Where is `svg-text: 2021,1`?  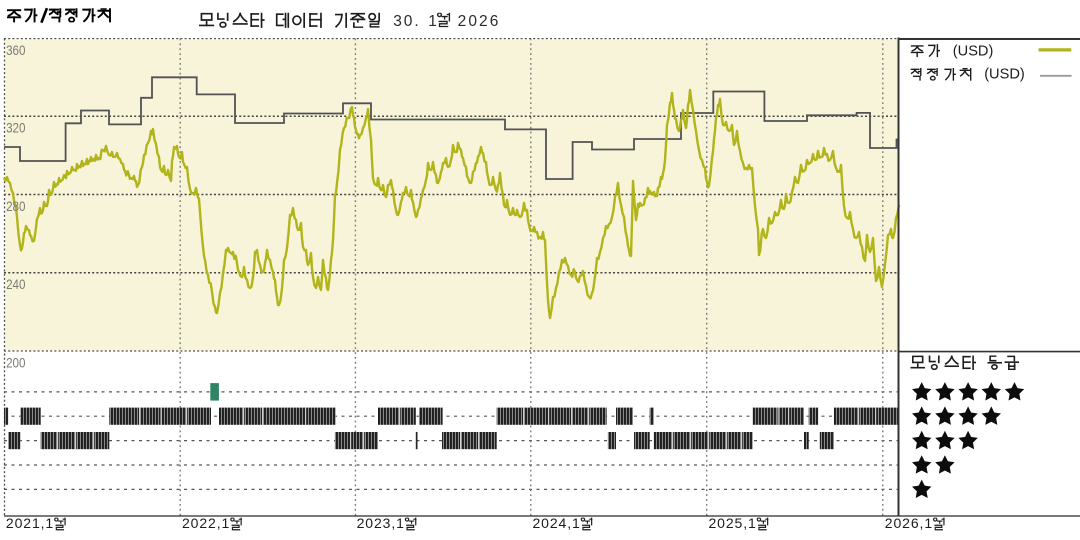 svg-text: 2021,1 is located at coordinates (30, 523).